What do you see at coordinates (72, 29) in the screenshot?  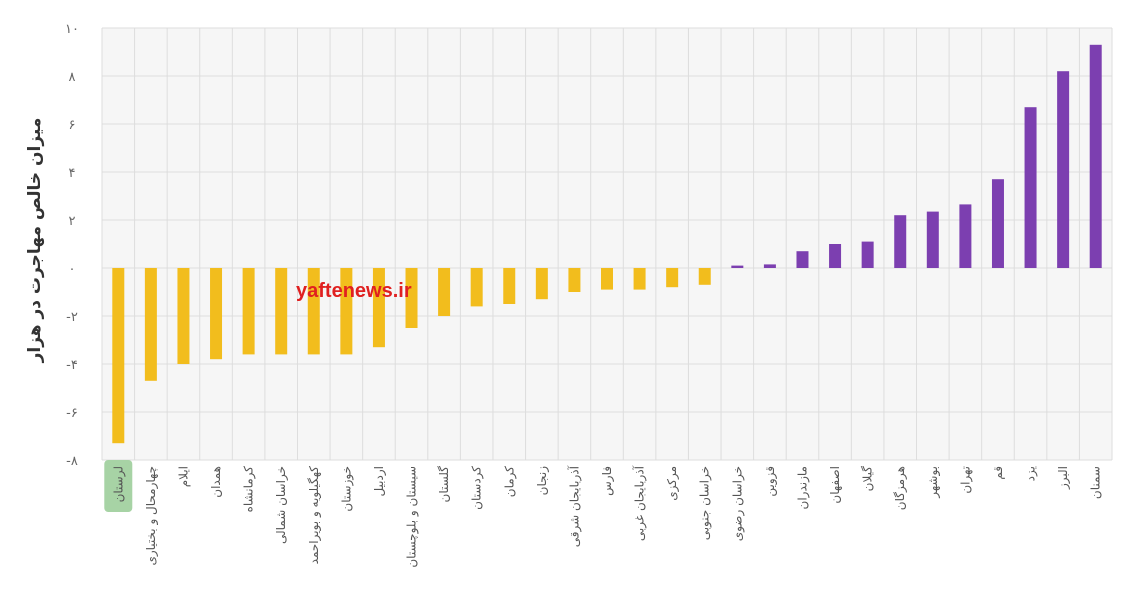 I see `y-tick-label: ۱۰` at bounding box center [72, 29].